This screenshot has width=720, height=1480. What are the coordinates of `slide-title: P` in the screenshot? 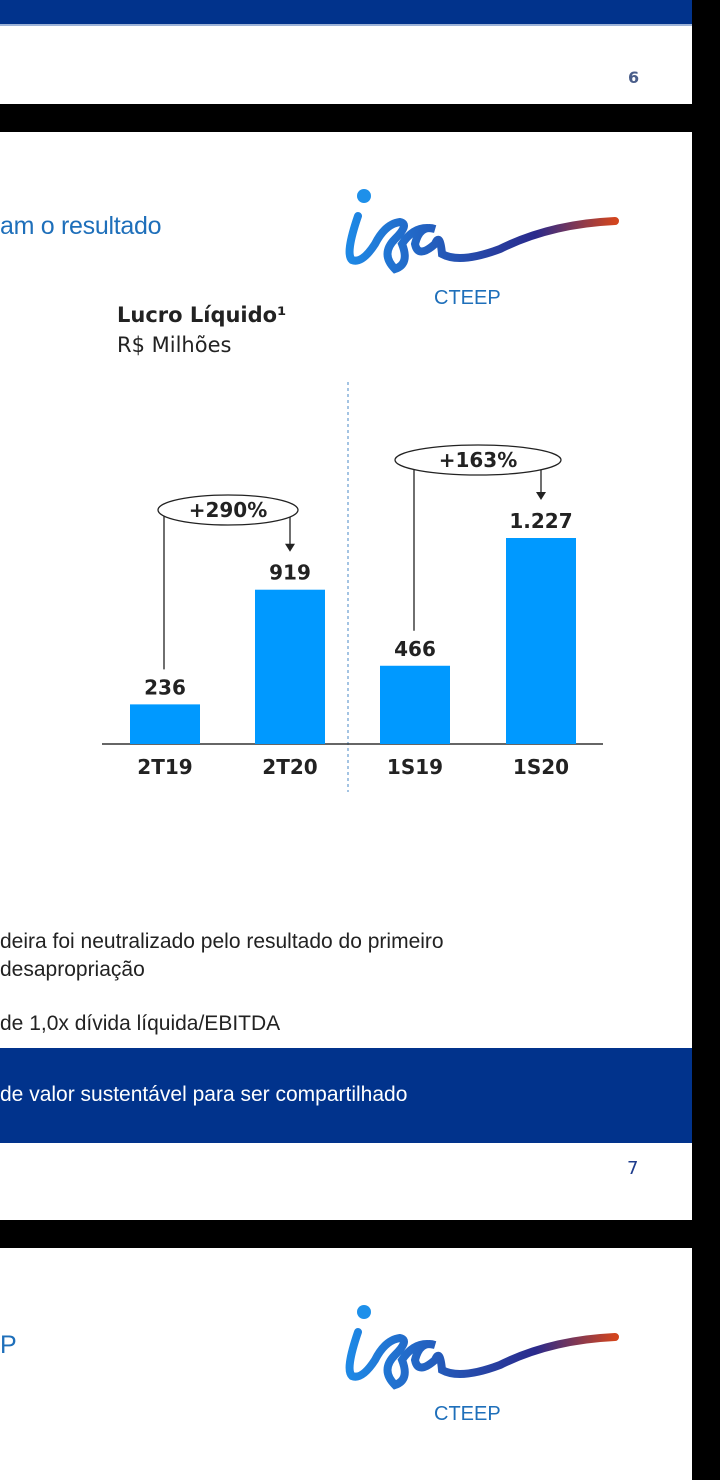 It's located at (8, 1345).